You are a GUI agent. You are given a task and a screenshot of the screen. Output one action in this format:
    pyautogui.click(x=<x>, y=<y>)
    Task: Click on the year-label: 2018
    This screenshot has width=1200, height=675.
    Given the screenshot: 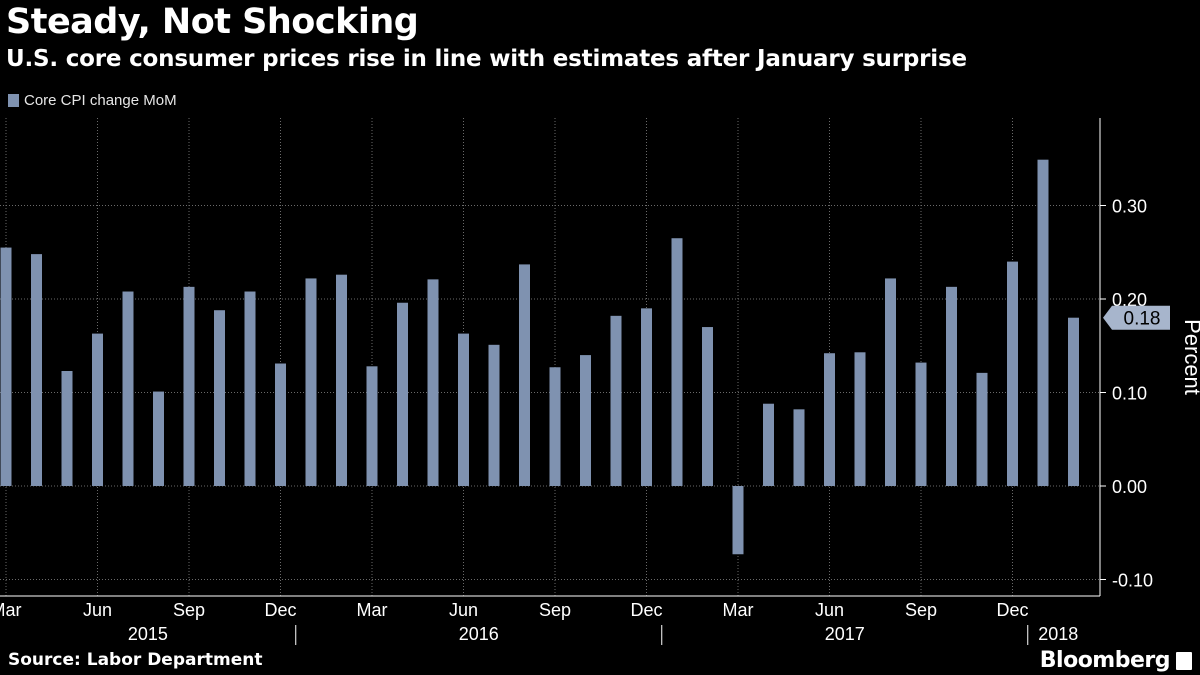 What is the action you would take?
    pyautogui.click(x=1058, y=634)
    